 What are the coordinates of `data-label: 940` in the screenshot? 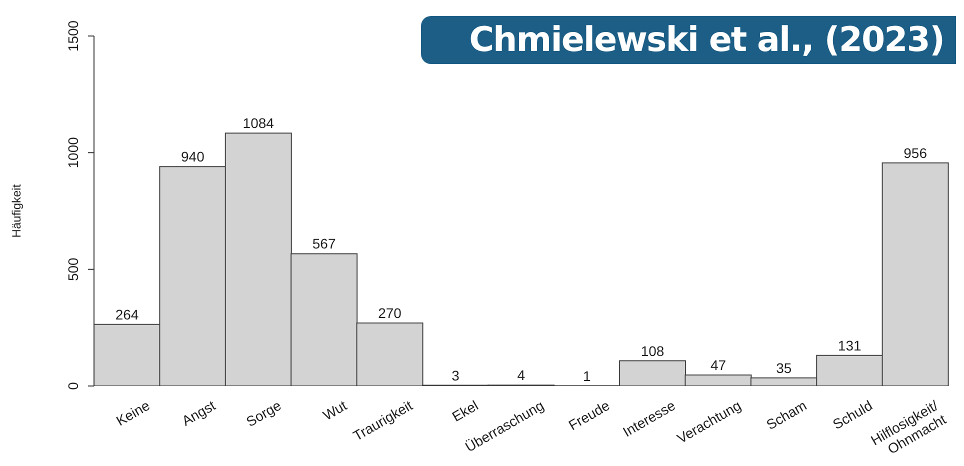 It's located at (193, 156).